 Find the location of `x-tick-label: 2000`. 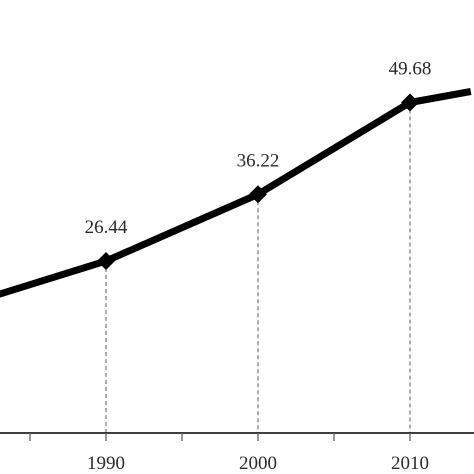

x-tick-label: 2000 is located at coordinates (258, 463).